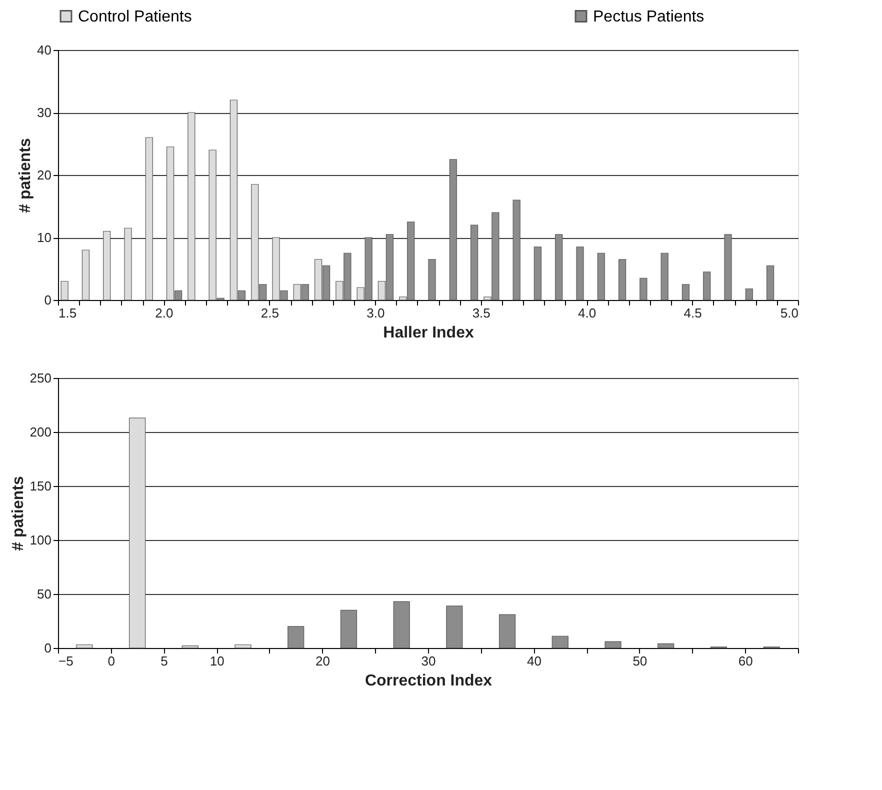  What do you see at coordinates (44, 237) in the screenshot?
I see `y-tick-label: 10` at bounding box center [44, 237].